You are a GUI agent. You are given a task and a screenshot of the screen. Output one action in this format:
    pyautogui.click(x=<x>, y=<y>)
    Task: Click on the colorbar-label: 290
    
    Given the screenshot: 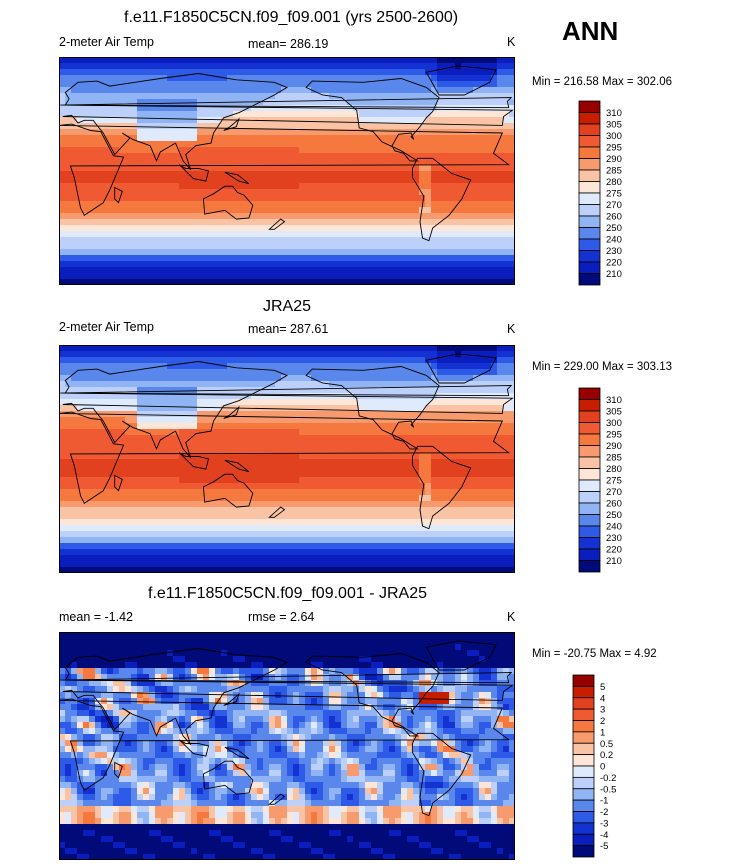 What is the action you would take?
    pyautogui.click(x=614, y=446)
    